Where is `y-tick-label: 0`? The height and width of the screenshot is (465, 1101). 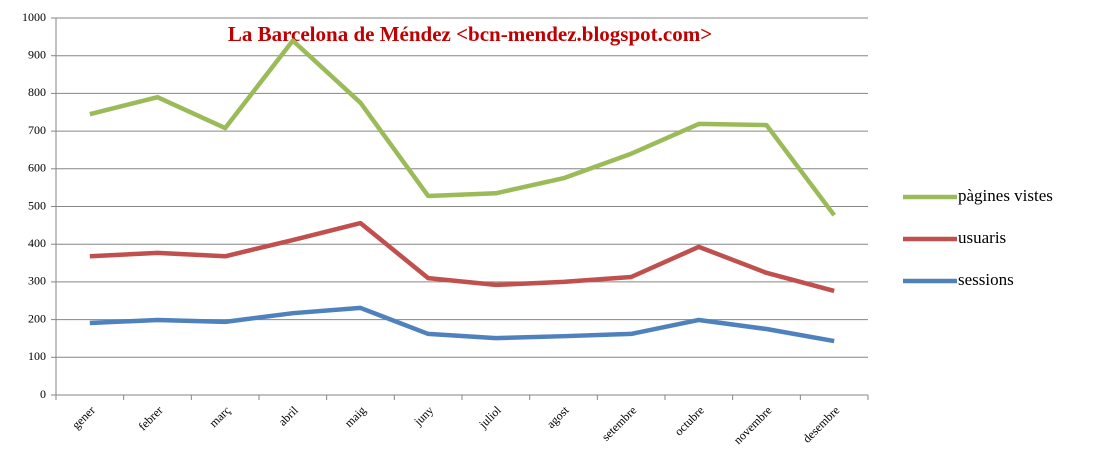 y-tick-label: 0 is located at coordinates (43, 394).